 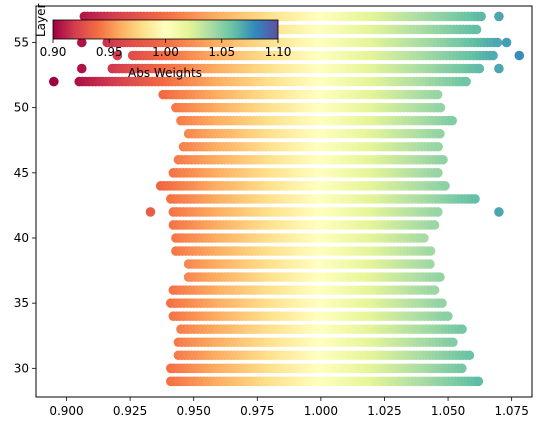 What do you see at coordinates (21, 368) in the screenshot?
I see `y-tick-label: 30` at bounding box center [21, 368].